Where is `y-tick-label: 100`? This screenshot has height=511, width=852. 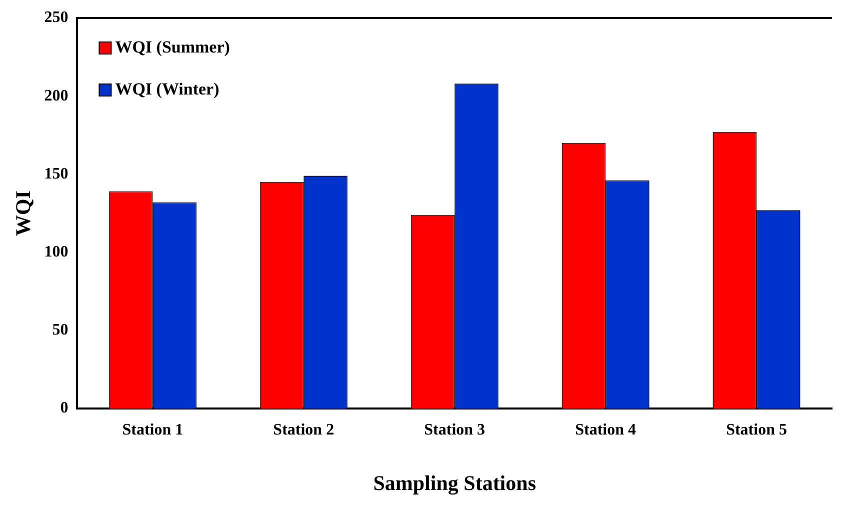 y-tick-label: 100 is located at coordinates (56, 252).